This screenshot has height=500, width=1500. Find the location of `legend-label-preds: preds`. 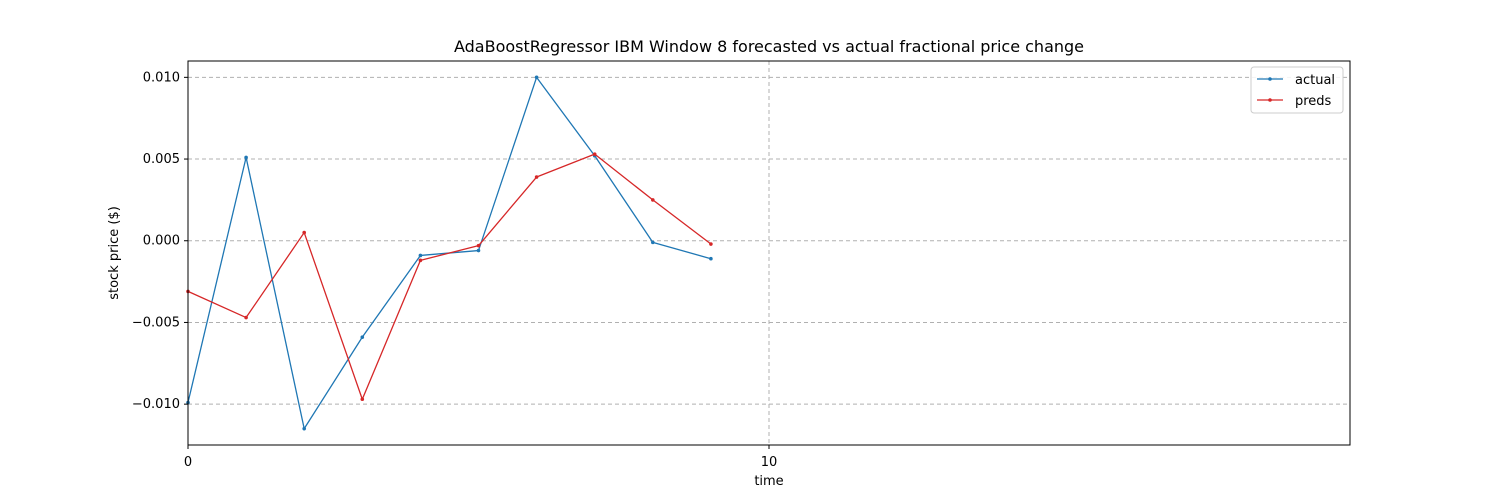

legend-label-preds: preds is located at coordinates (1313, 101).